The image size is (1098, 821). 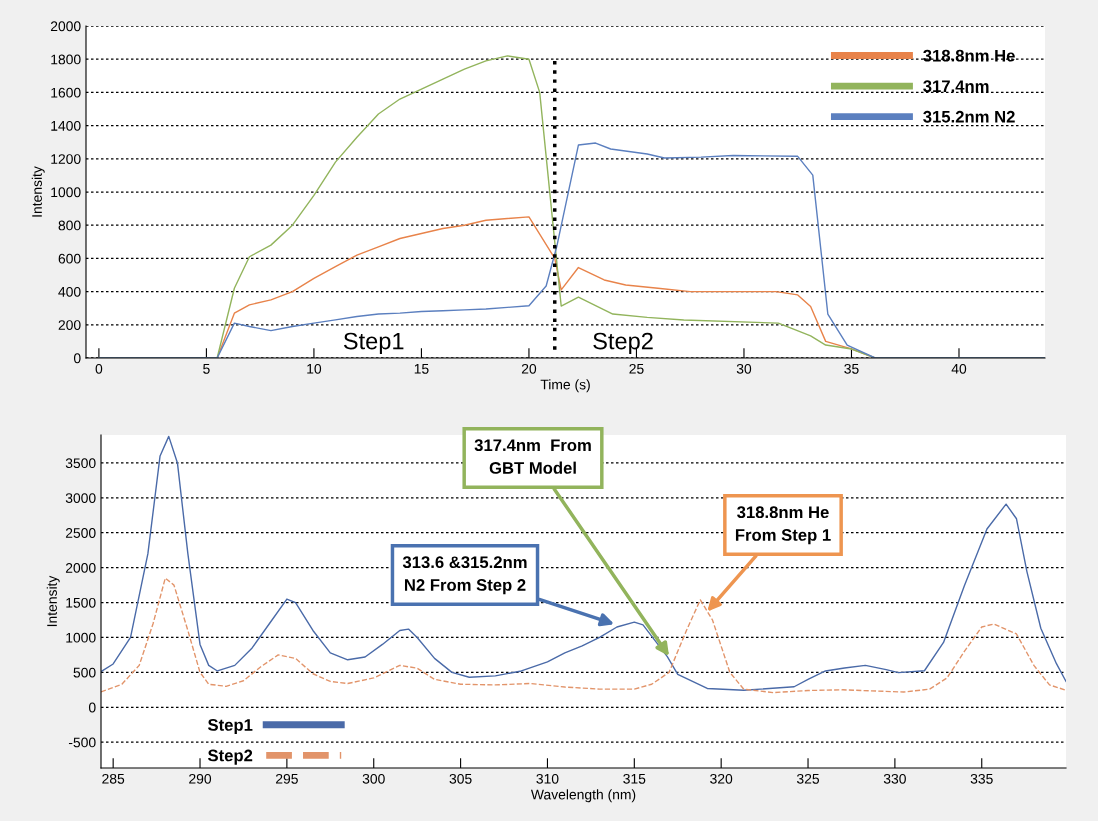 I want to click on annotation: 318.8nm He From Step 1, so click(x=783, y=525).